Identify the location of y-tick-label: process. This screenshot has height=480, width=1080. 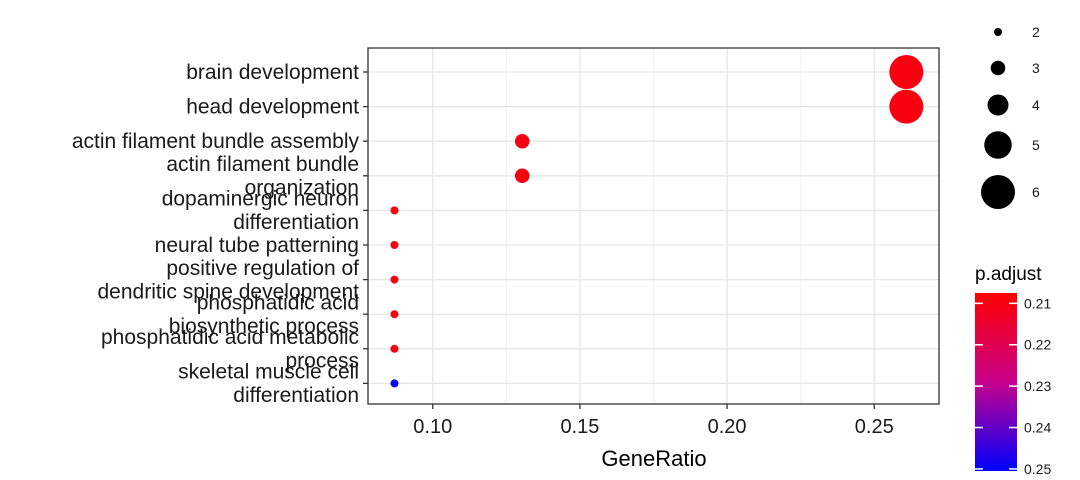
(322, 361).